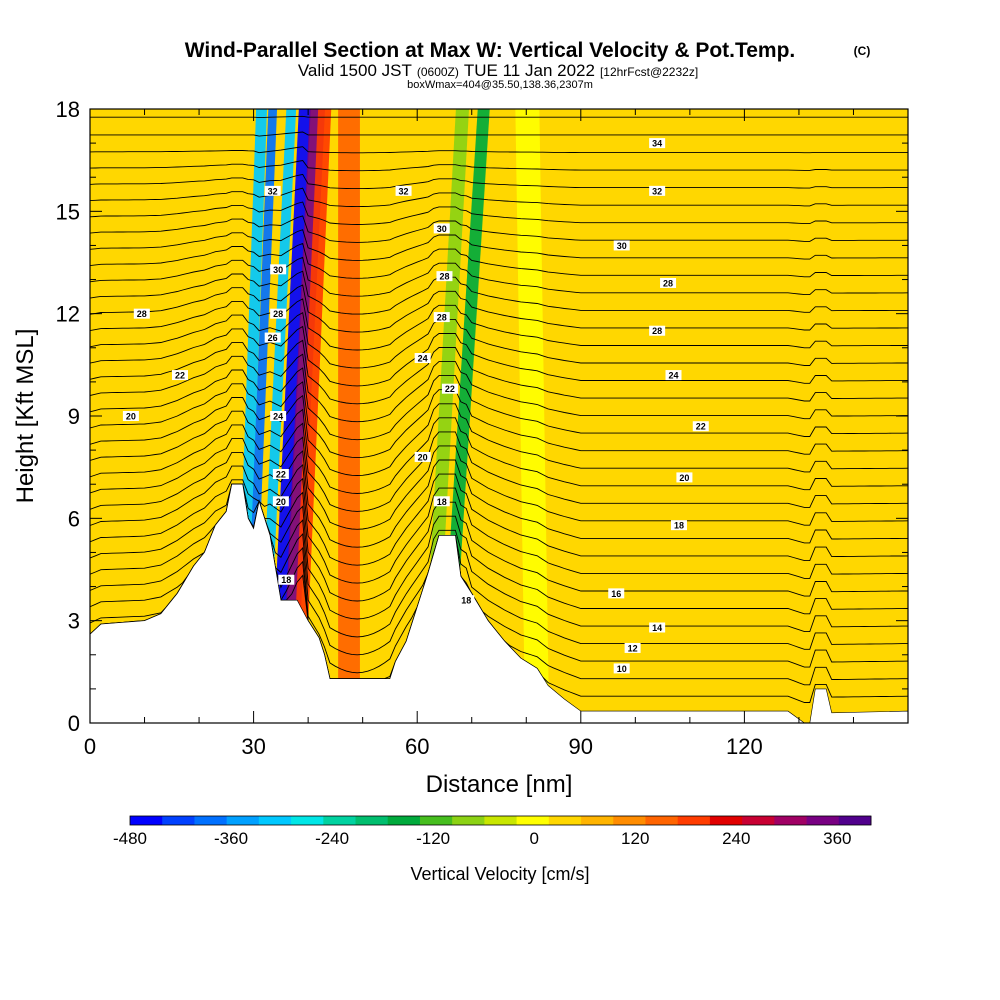 Image resolution: width=1000 pixels, height=1000 pixels. I want to click on contour-label-text: 26, so click(273, 338).